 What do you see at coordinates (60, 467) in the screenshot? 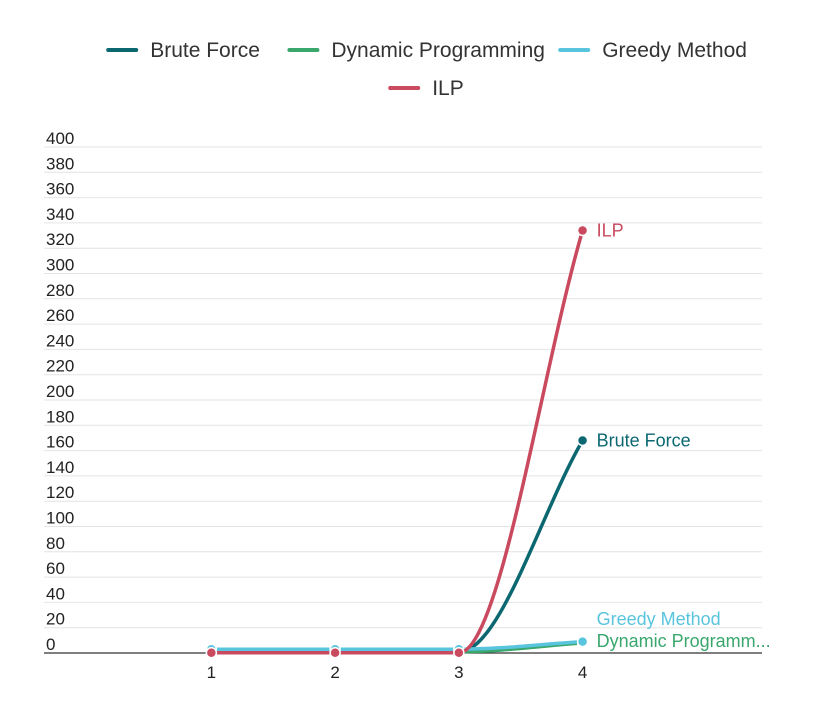
I see `y-tick-label-140: 140` at bounding box center [60, 467].